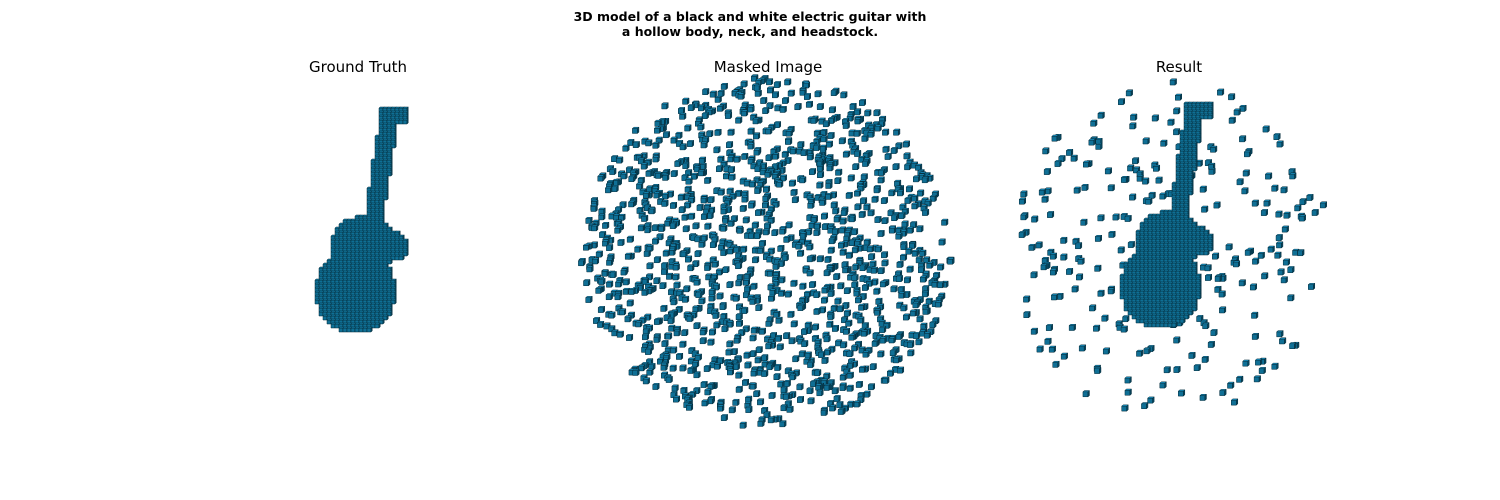  What do you see at coordinates (361, 219) in the screenshot?
I see `ground-truth-voxel-plot` at bounding box center [361, 219].